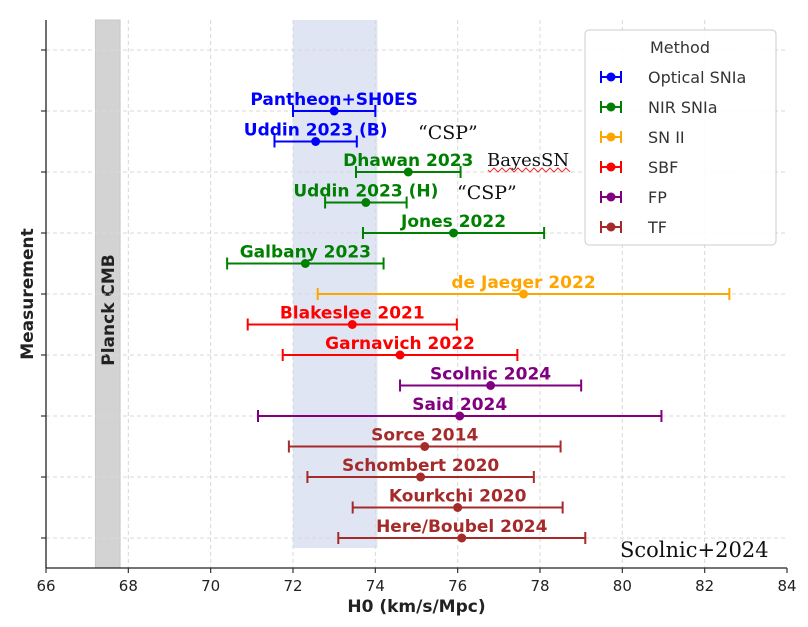 This screenshot has height=627, width=808. What do you see at coordinates (523, 283) in the screenshot?
I see `point-label: de Jaeger 2022` at bounding box center [523, 283].